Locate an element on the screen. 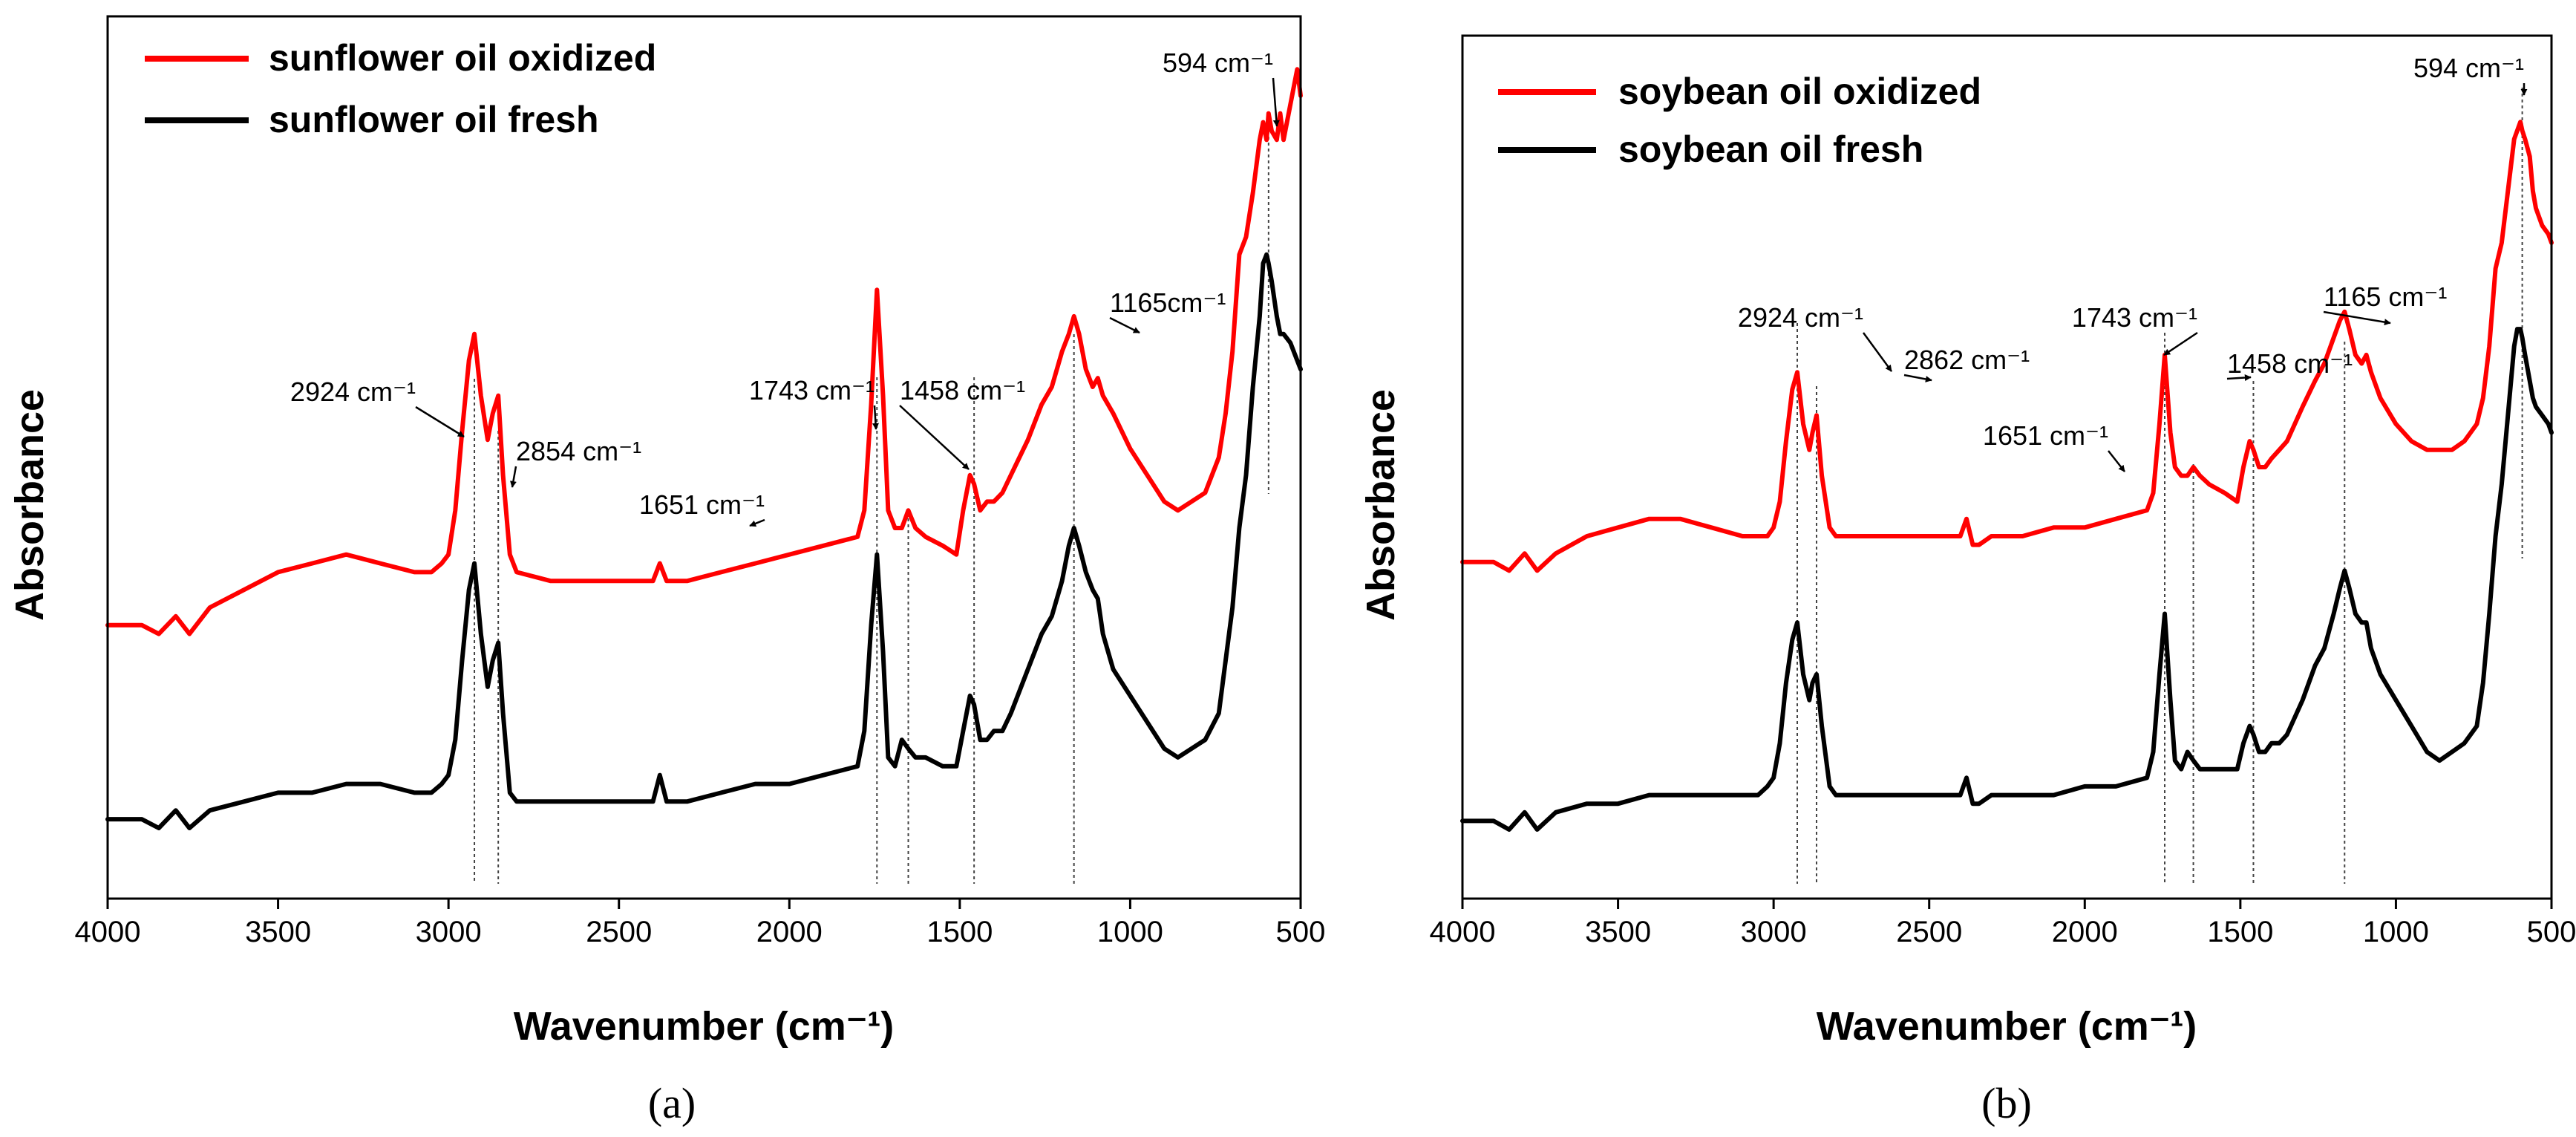 The width and height of the screenshot is (2576, 1137). panel-label: (b) is located at coordinates (2006, 1103).